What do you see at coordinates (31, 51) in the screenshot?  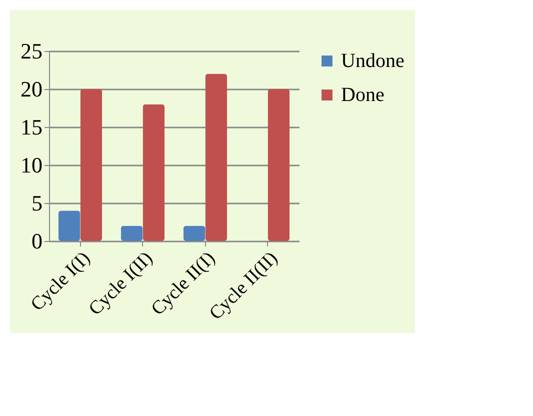 I see `y-tick-label: 25` at bounding box center [31, 51].